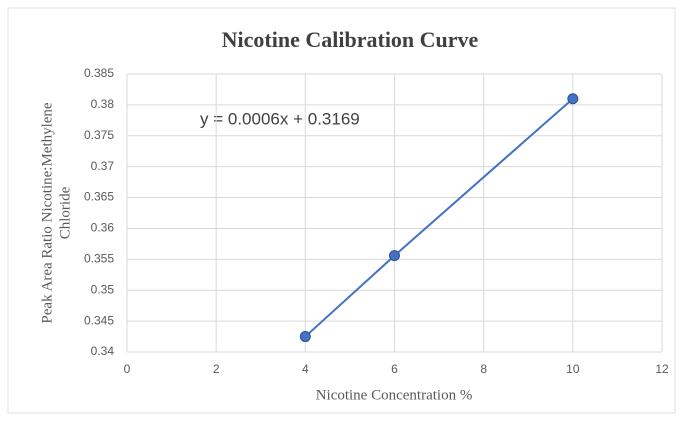 This screenshot has height=421, width=683. What do you see at coordinates (103, 289) in the screenshot?
I see `y-tick-label: 0.35` at bounding box center [103, 289].